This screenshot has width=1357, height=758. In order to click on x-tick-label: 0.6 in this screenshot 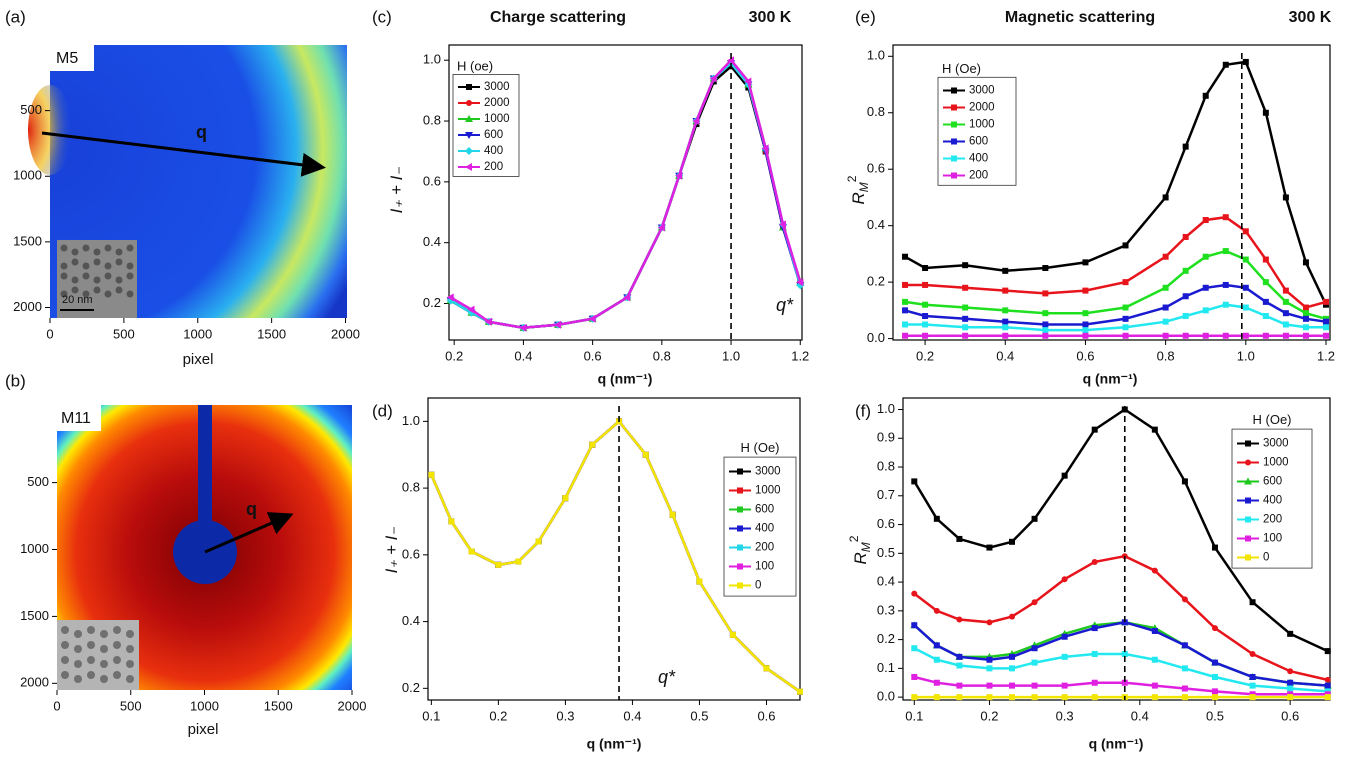, I will do `click(1085, 355)`.